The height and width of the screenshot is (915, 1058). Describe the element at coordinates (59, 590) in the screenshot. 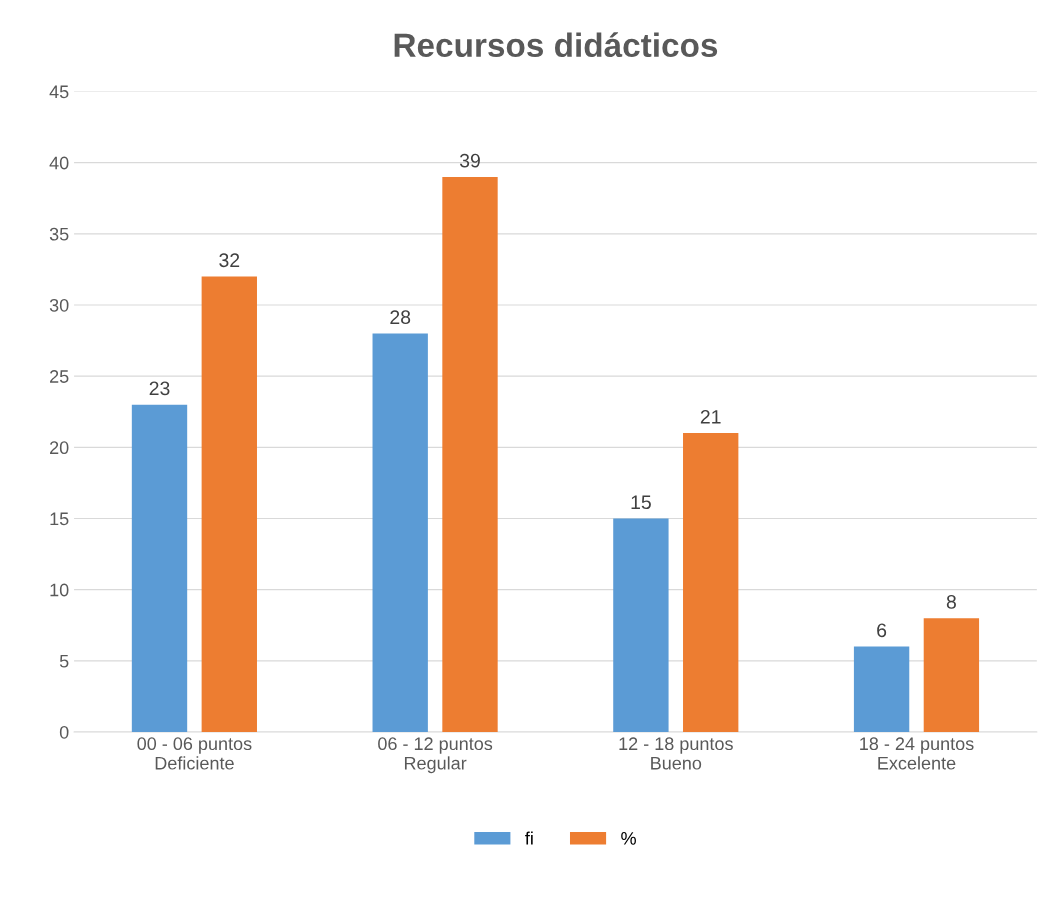

I see `y-tick-label: 10` at that location.